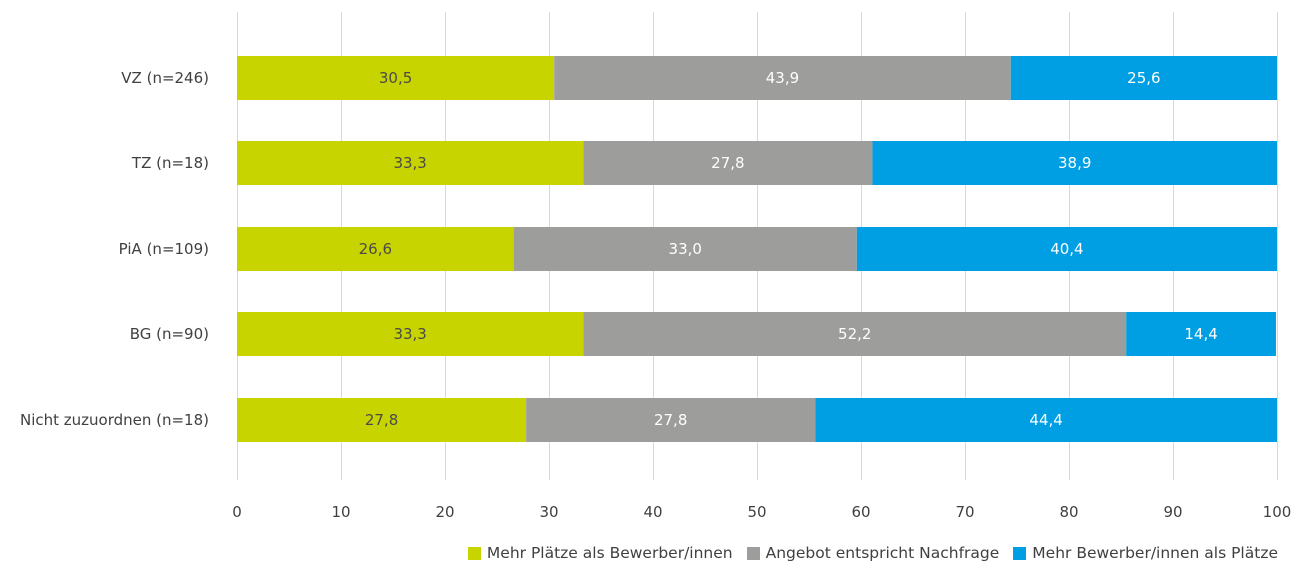 This screenshot has width=1308, height=570. I want to click on x-tick-label: 100, so click(1277, 512).